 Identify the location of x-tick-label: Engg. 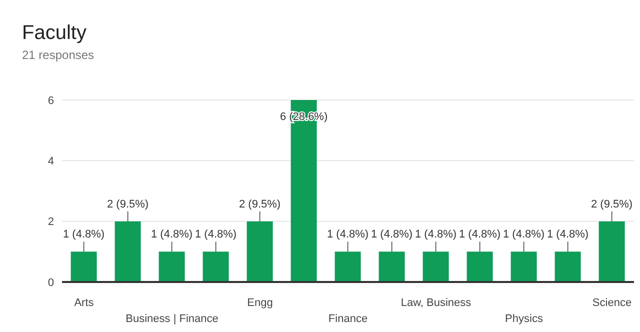
(260, 303).